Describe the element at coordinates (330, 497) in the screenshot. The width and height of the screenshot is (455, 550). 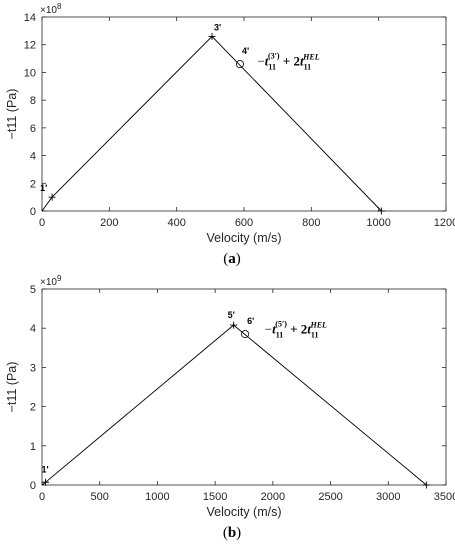
I see `x-tick-label: 2500` at that location.